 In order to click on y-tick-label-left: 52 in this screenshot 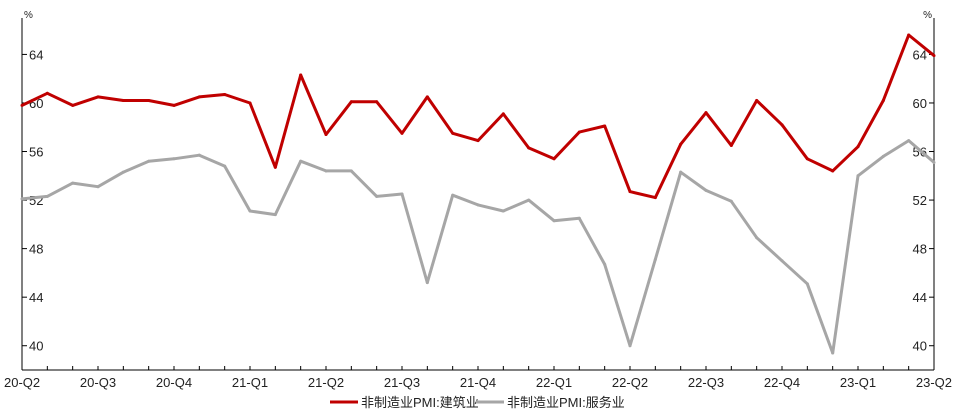, I will do `click(36, 200)`.